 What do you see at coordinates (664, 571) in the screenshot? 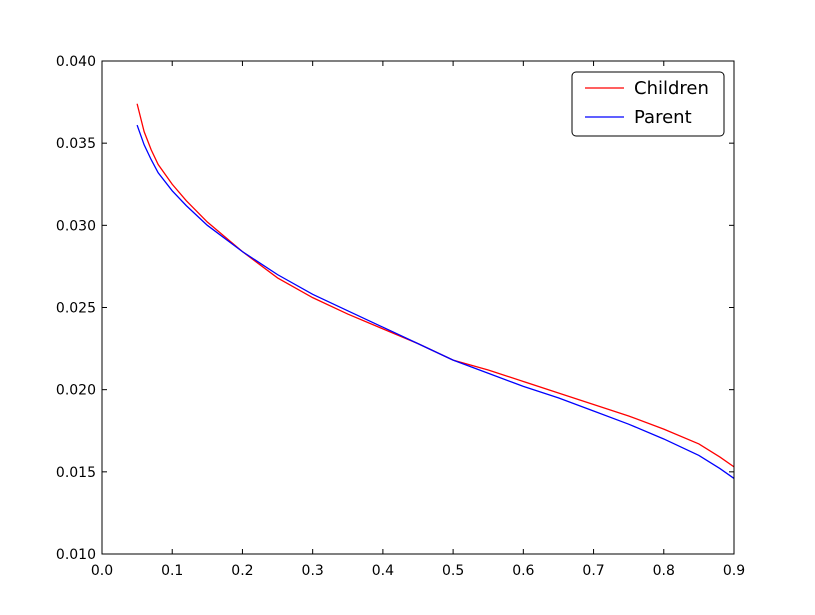
I see `x-tick-label: 0.8` at bounding box center [664, 571].